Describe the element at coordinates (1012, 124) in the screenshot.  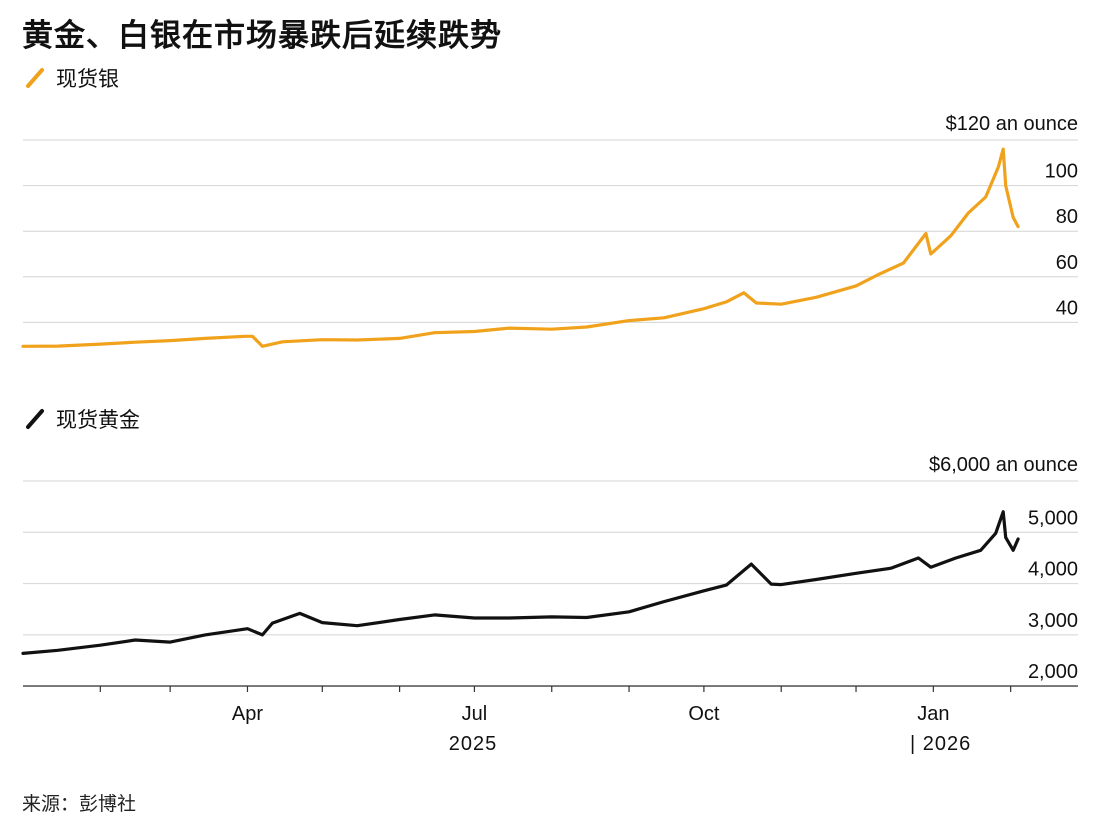
I see `silver-unit-label: $120 an ounce` at that location.